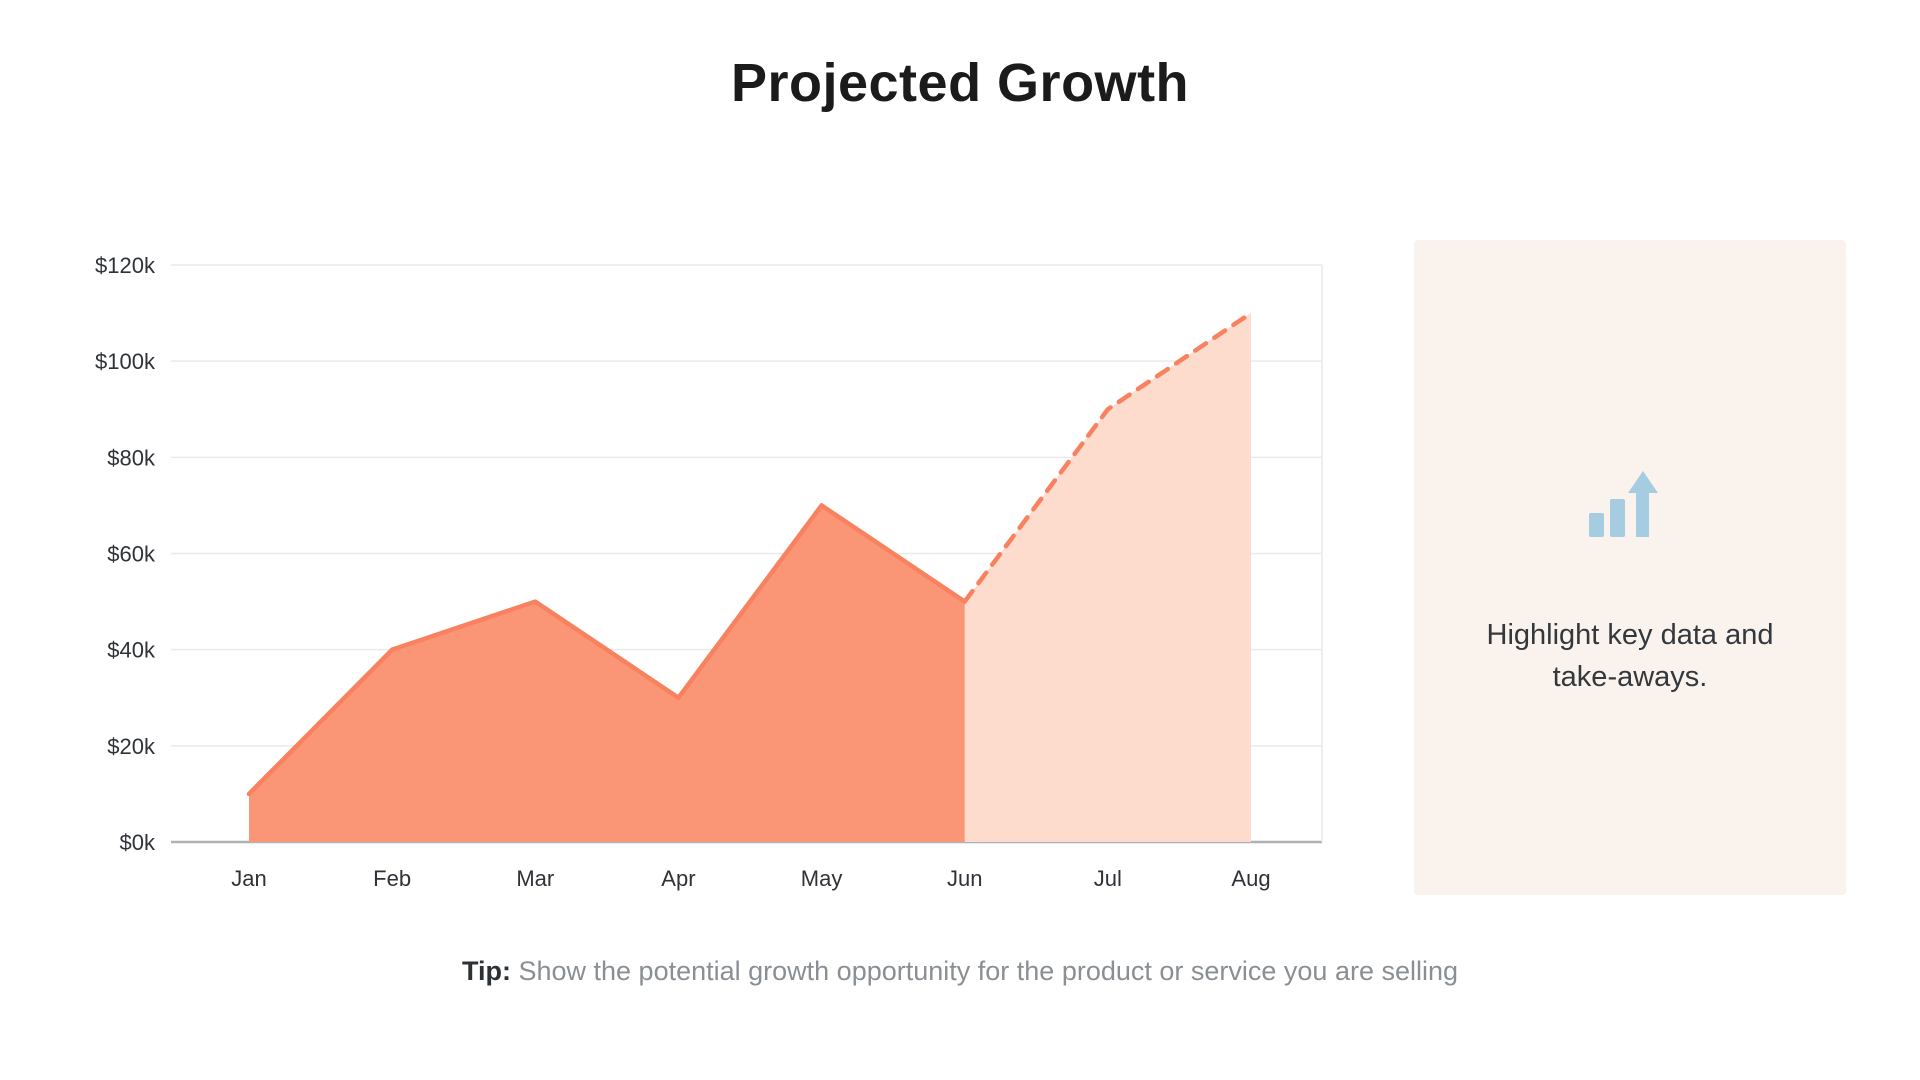 The height and width of the screenshot is (1080, 1920). Describe the element at coordinates (535, 878) in the screenshot. I see `x-axis-label: Mar` at that location.